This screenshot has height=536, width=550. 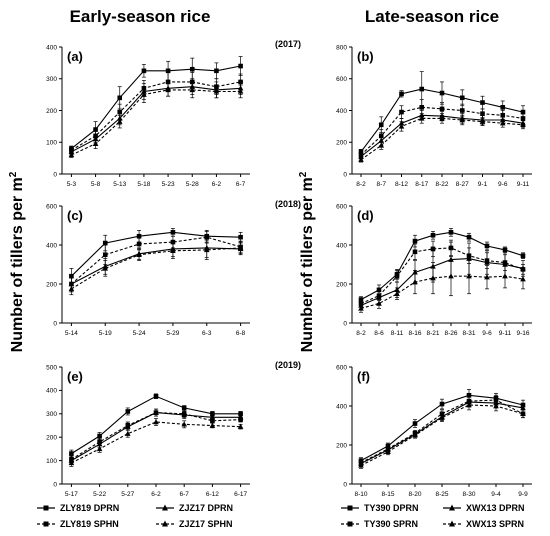 What do you see at coordinates (139, 333) in the screenshot?
I see `x-tick-label: 5-24` at bounding box center [139, 333].